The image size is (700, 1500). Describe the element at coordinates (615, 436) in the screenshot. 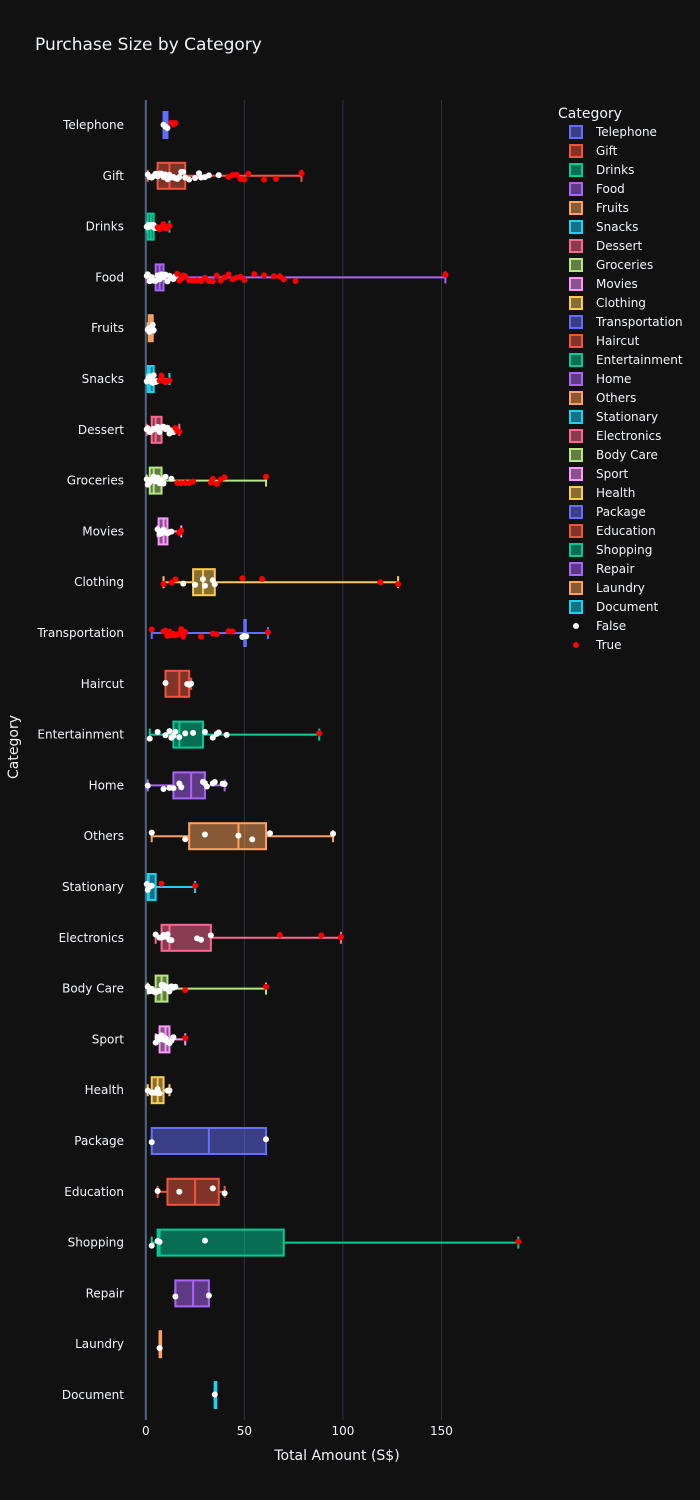

I see `legend-item-electronics: Electronics` at that location.